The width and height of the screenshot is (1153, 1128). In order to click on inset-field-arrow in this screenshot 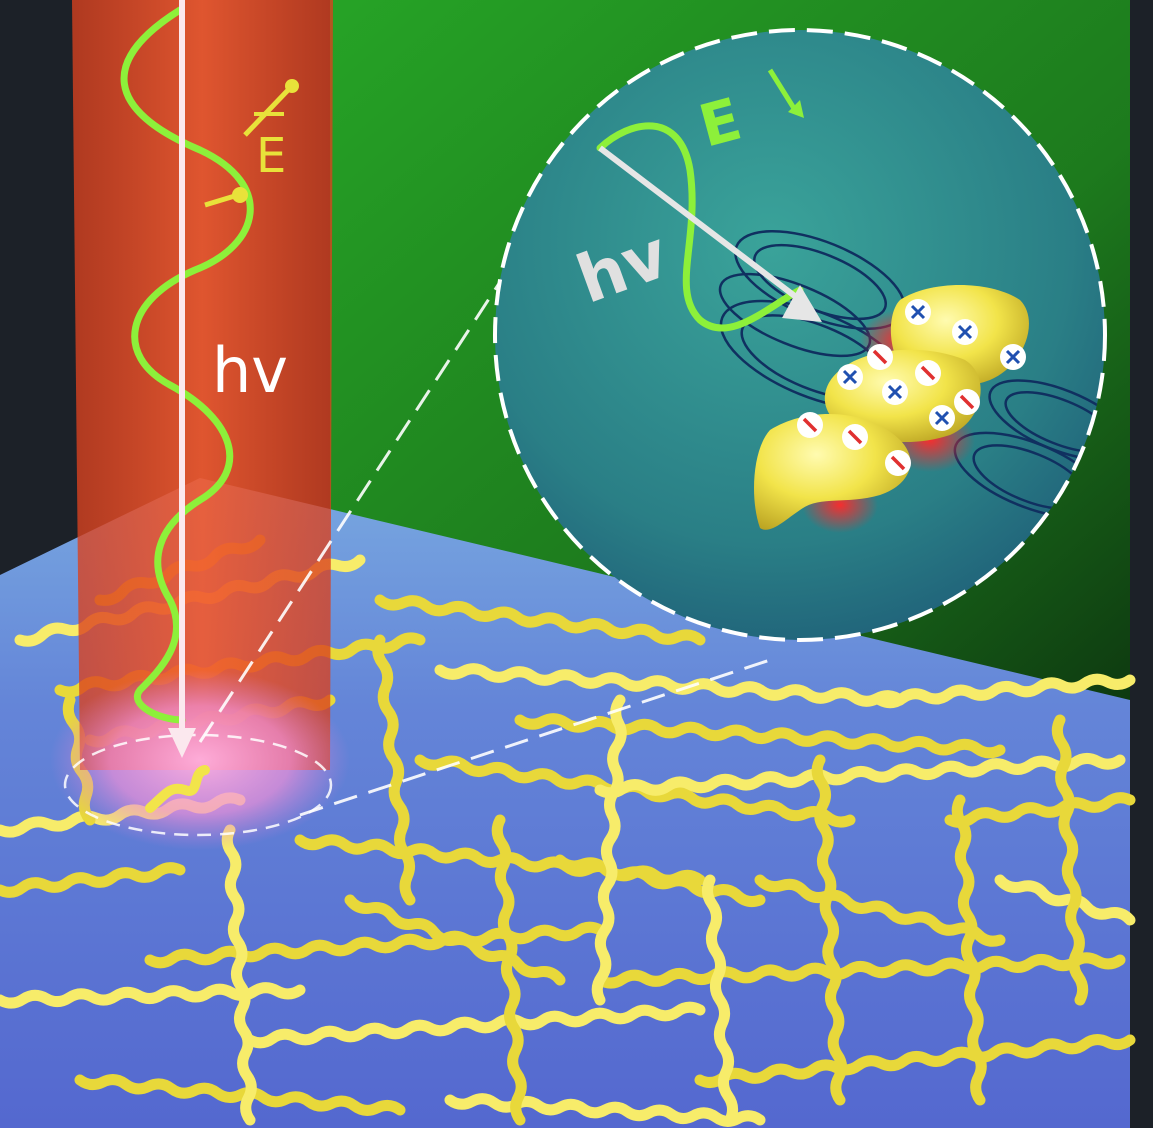, I will do `click(782, 90)`.